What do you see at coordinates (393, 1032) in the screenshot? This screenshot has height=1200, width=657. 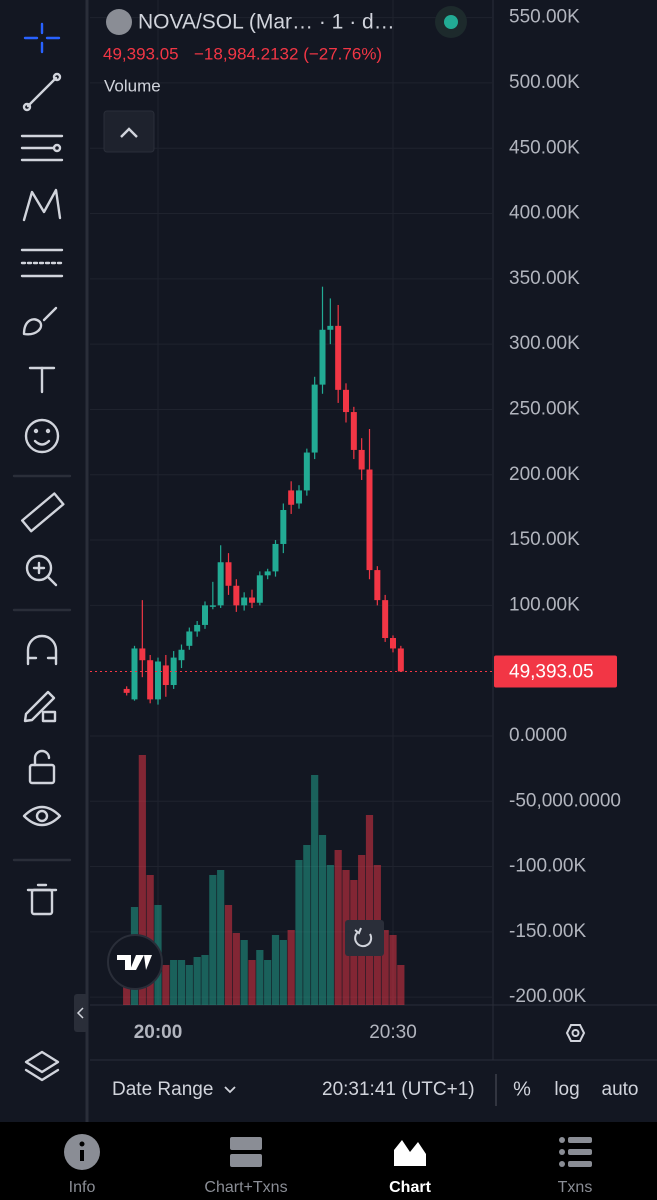 I see `x-tick-label: 20:30` at bounding box center [393, 1032].